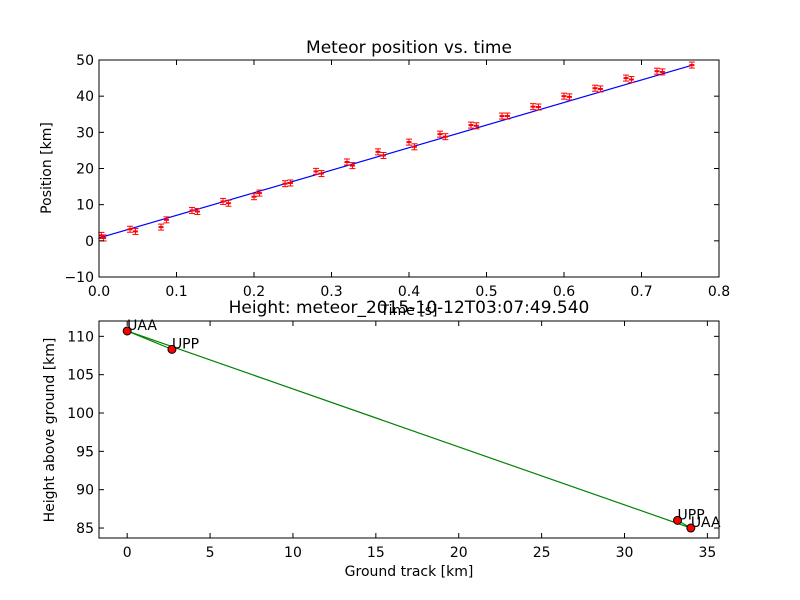 This screenshot has width=800, height=600. Describe the element at coordinates (50, 430) in the screenshot. I see `y-axis-label: Height above ground [km]` at that location.